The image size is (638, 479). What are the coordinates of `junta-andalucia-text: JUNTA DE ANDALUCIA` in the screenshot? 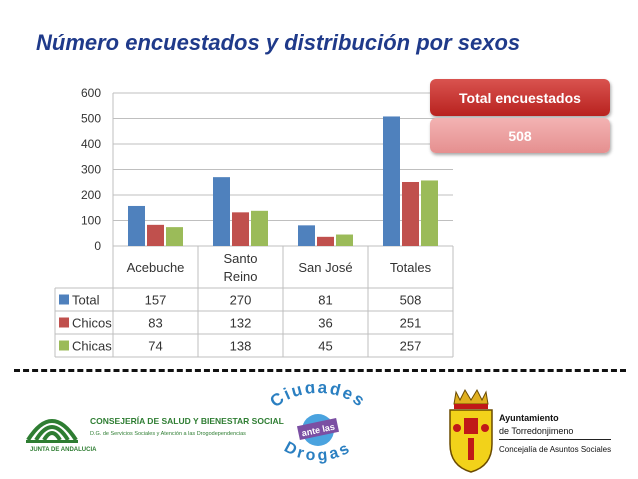 It's located at (63, 450).